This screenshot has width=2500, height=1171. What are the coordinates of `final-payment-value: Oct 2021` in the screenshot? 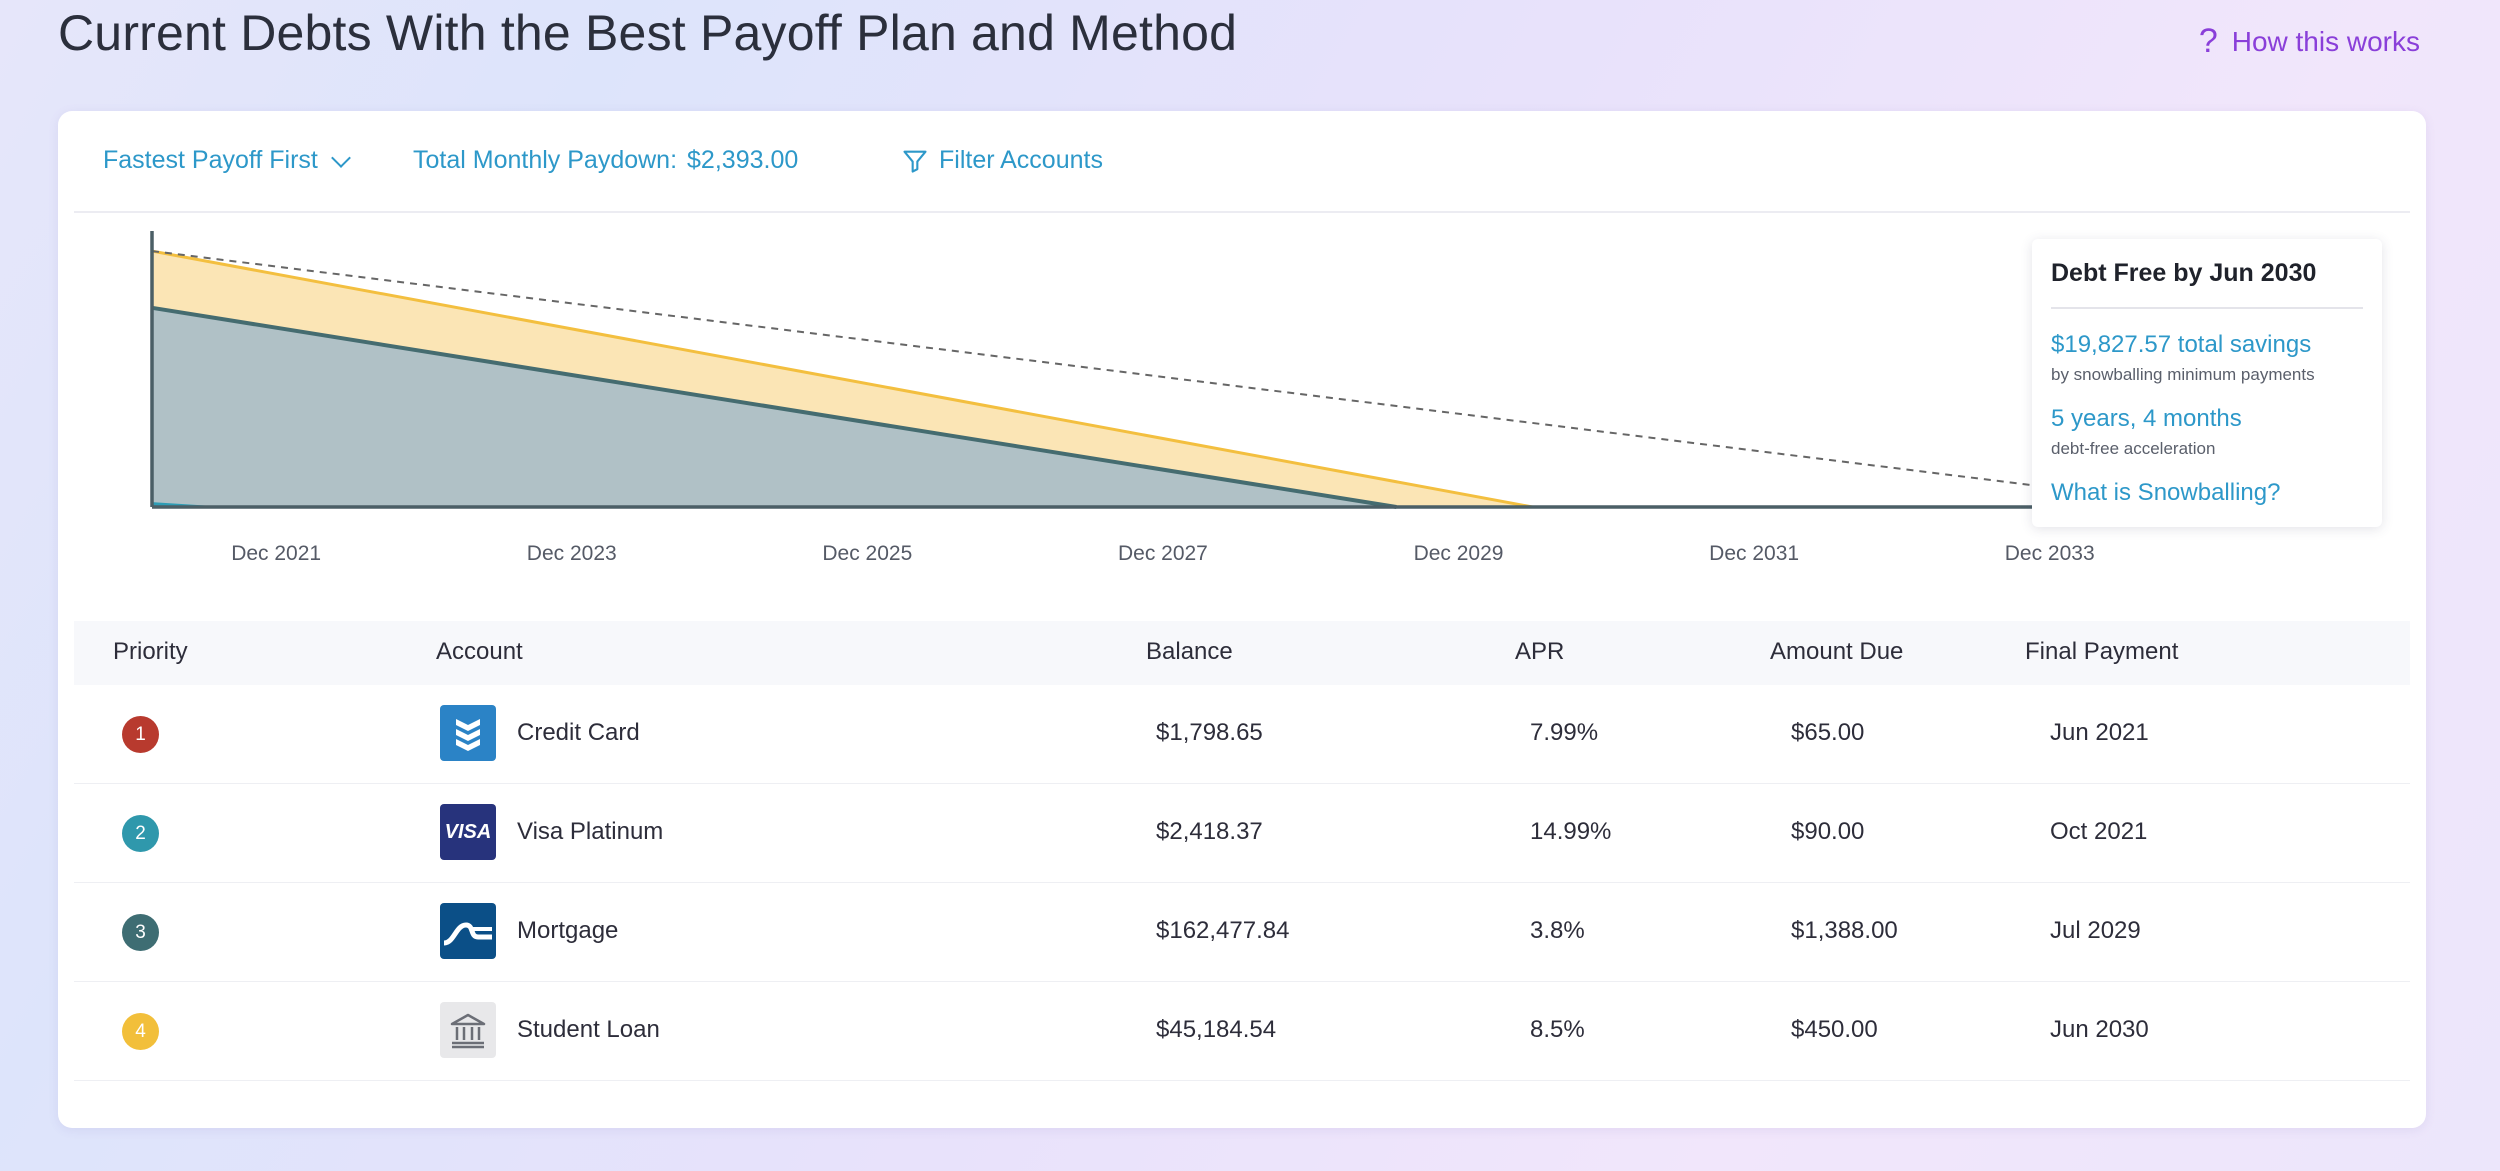 It's located at (2099, 831).